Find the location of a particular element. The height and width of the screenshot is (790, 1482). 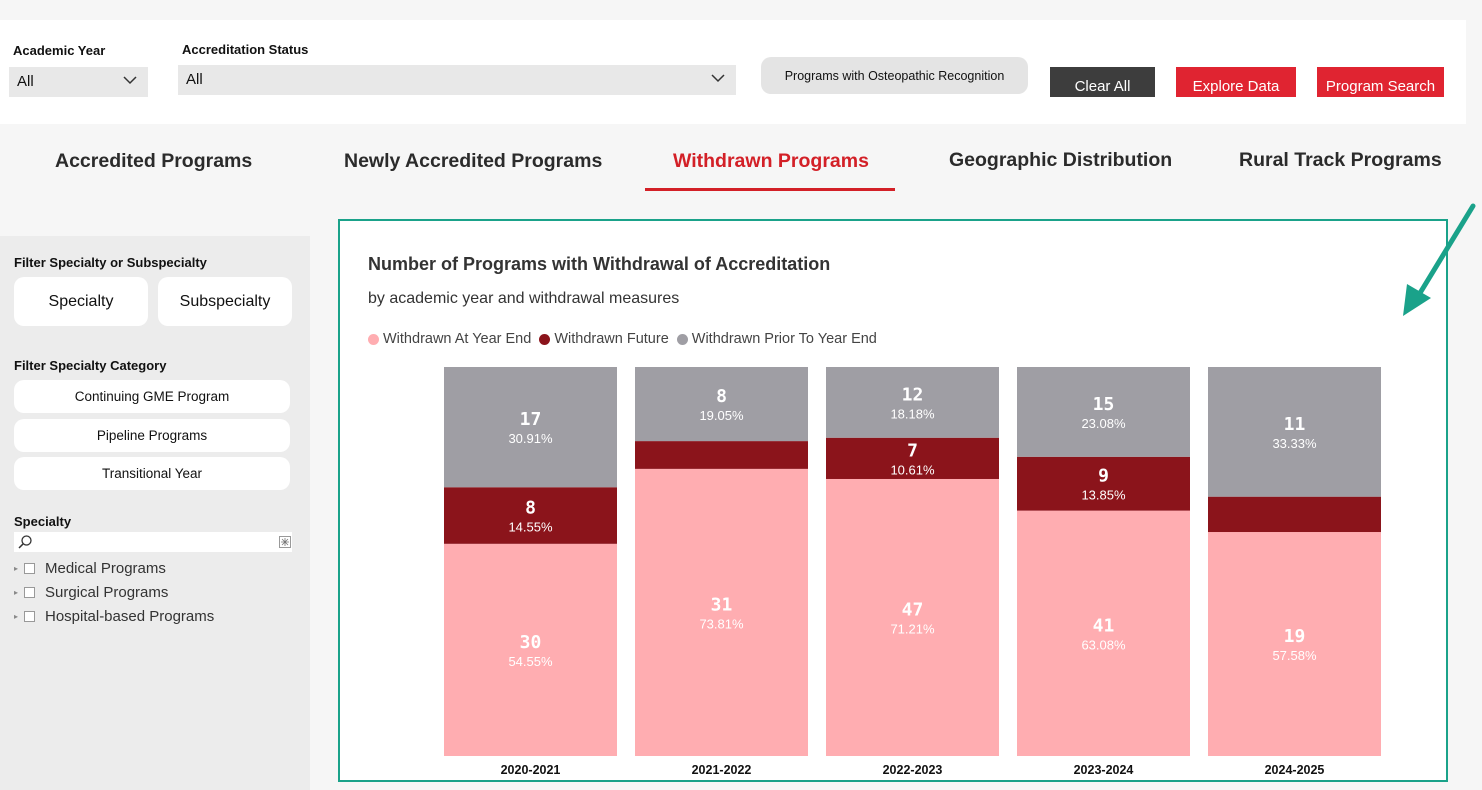

category-continuing-gme-button: Continuing GME Program is located at coordinates (152, 396).